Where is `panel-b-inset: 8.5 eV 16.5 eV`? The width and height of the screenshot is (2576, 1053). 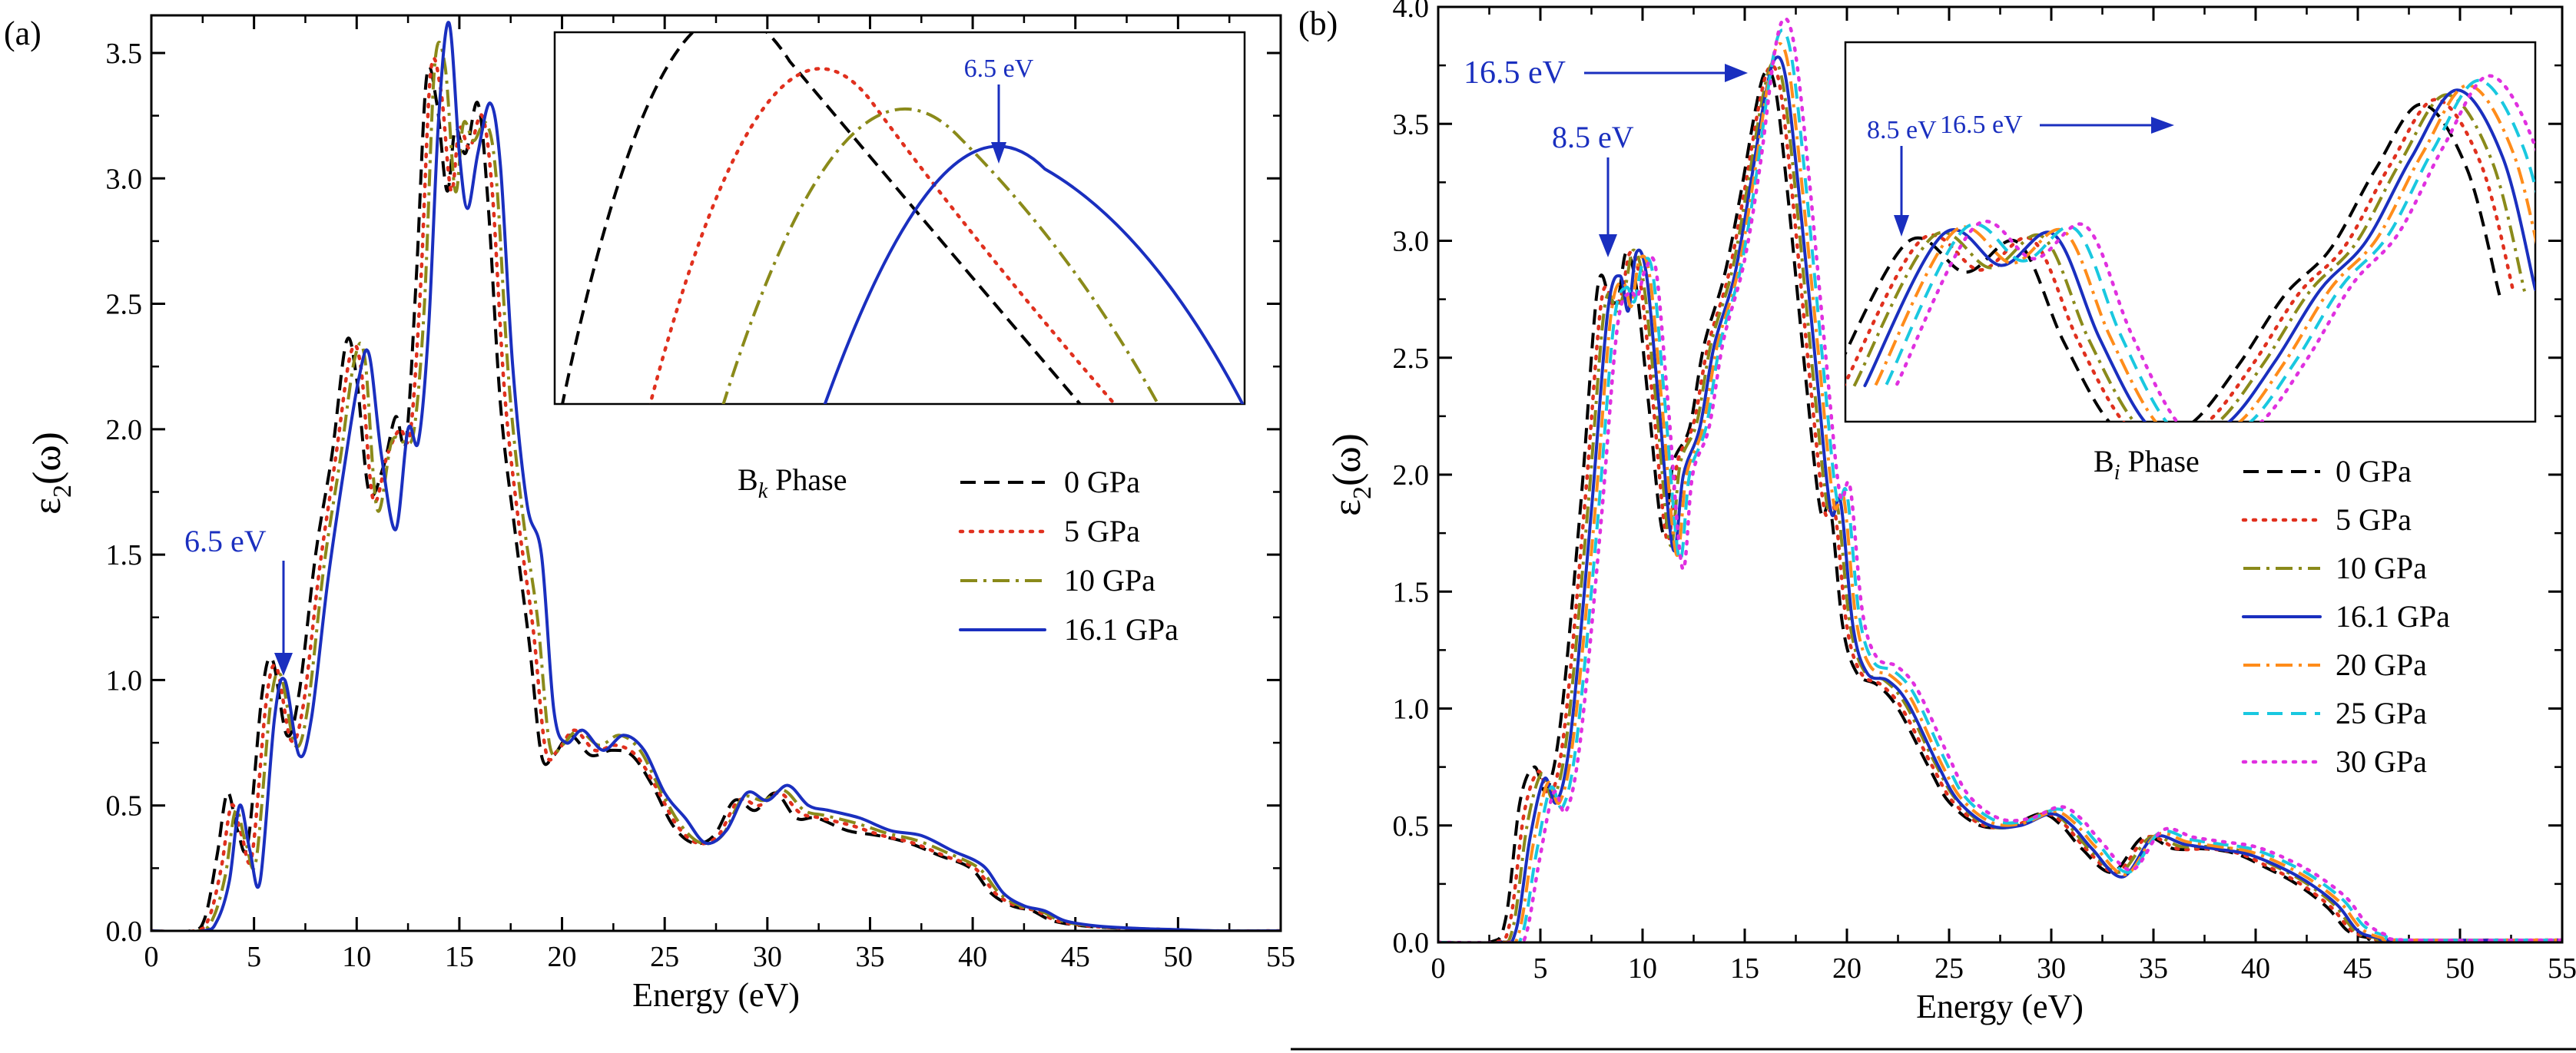 panel-b-inset: 8.5 eV 16.5 eV is located at coordinates (2190, 232).